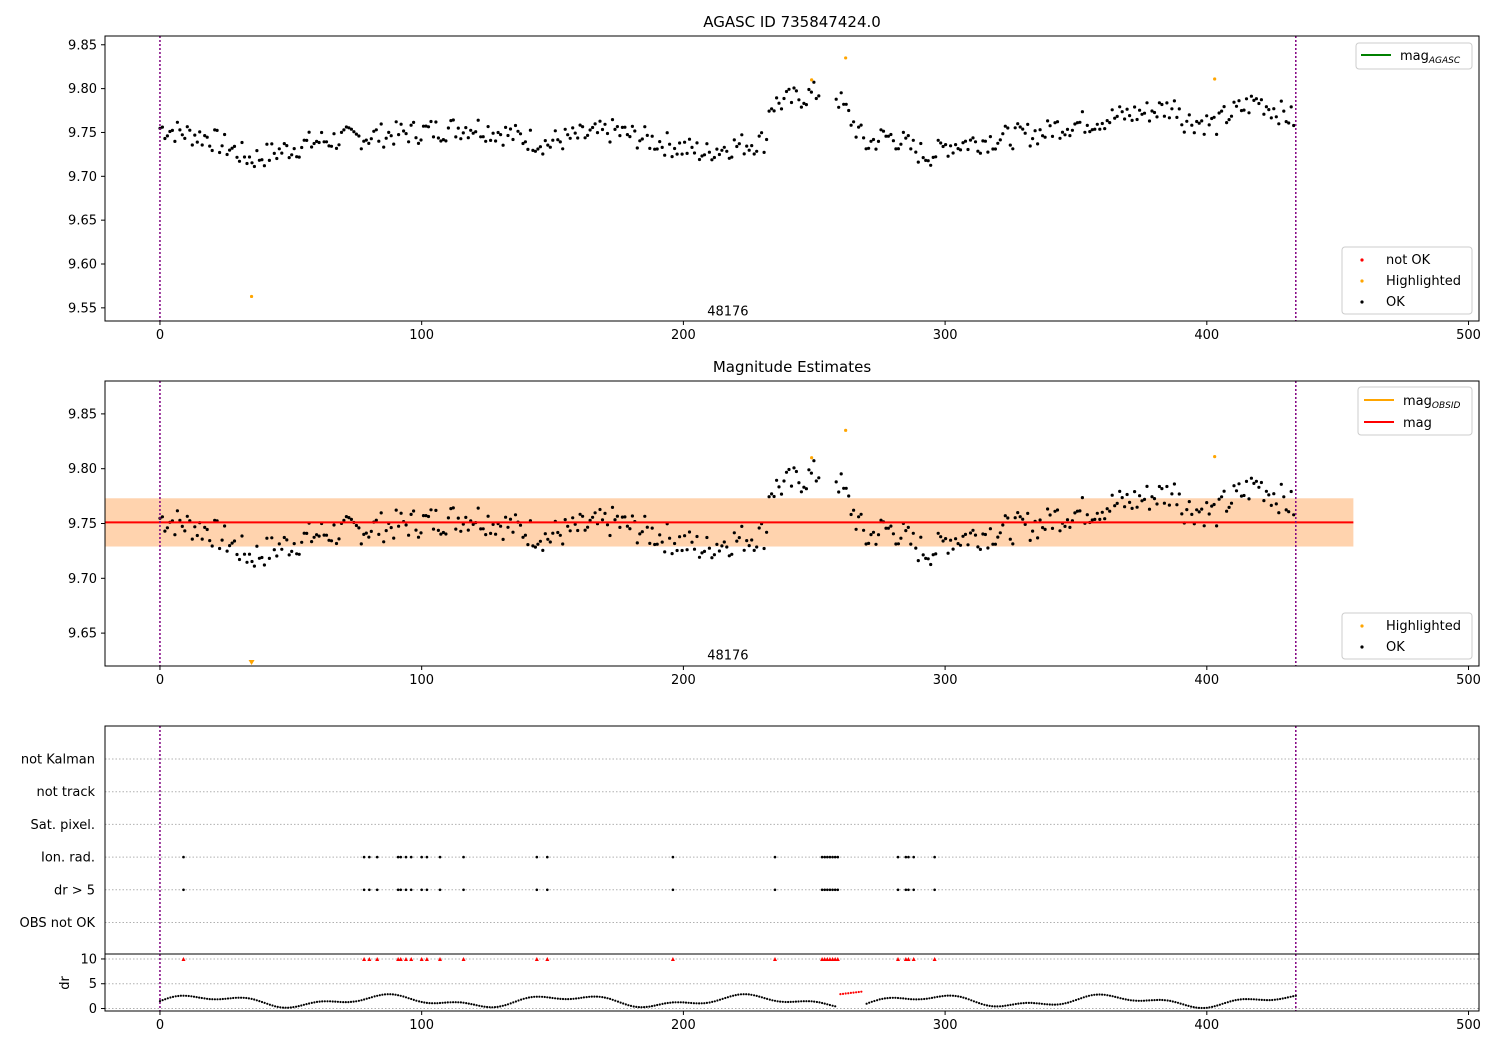 The height and width of the screenshot is (1050, 1500). I want to click on panel-dr-frame, so click(792, 982).